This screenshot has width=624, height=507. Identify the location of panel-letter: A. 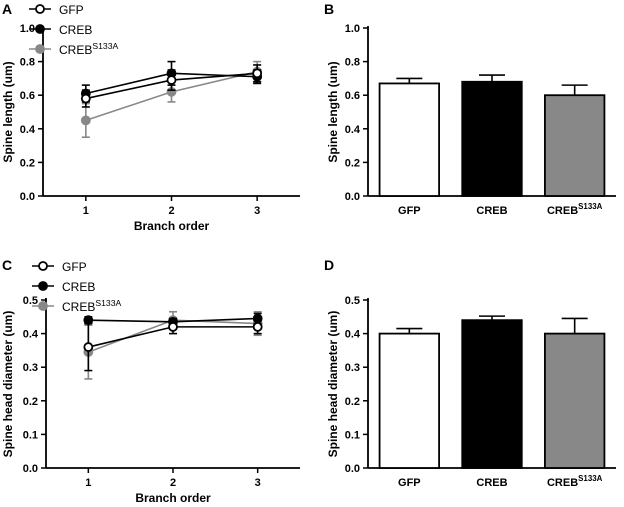
(7, 9).